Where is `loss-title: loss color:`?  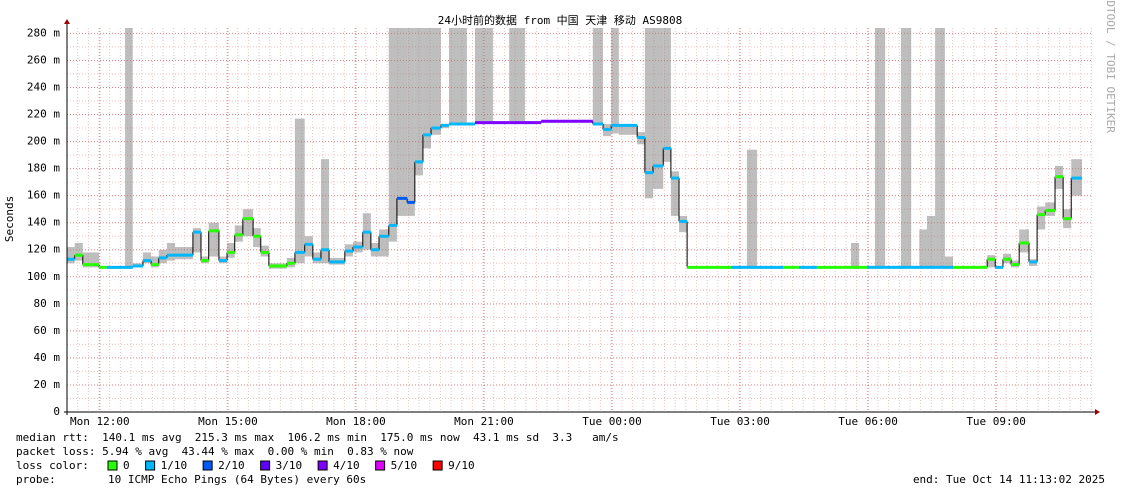
loss-title: loss color: is located at coordinates (52, 465).